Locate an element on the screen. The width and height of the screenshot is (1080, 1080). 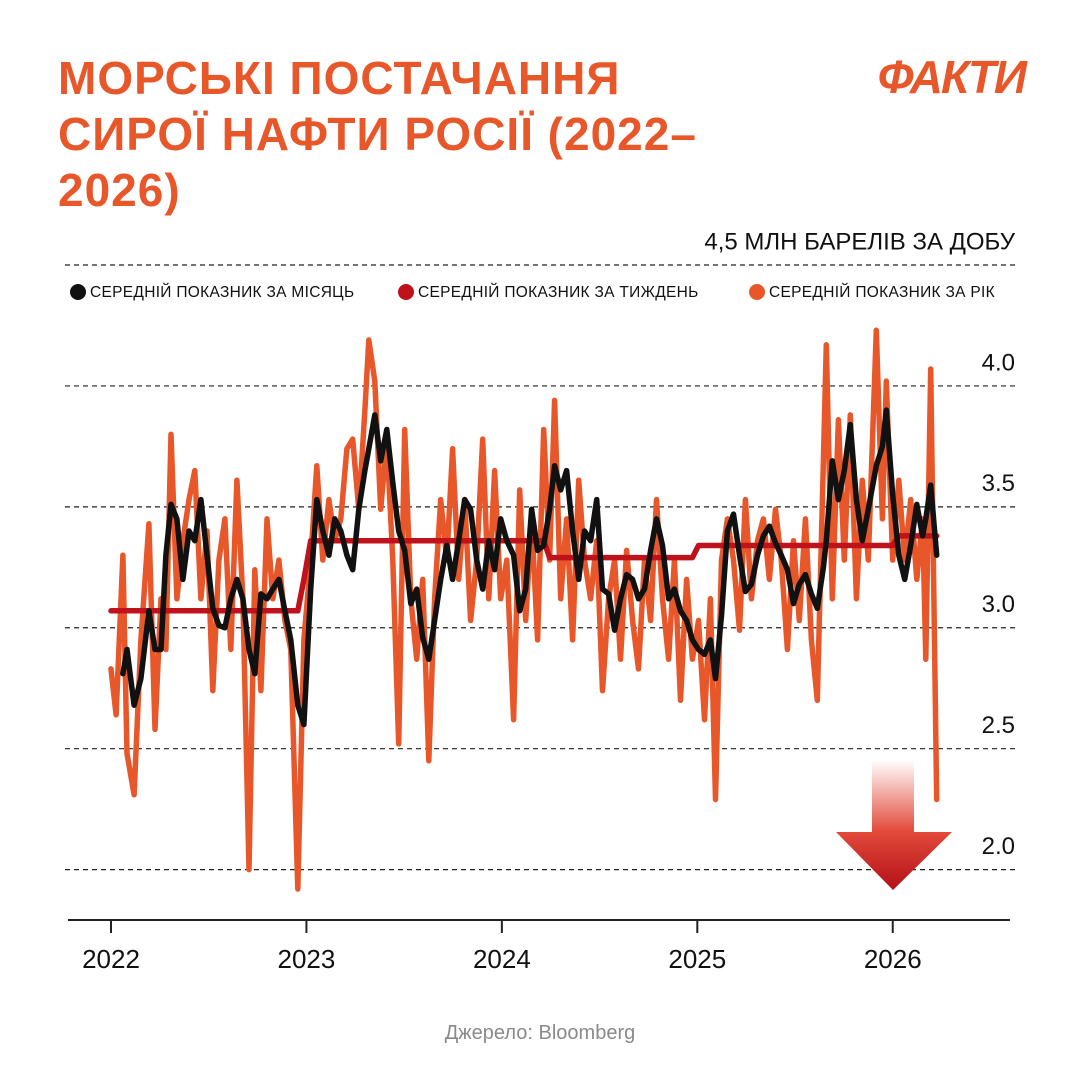
legend-label: СЕРЕДНІЙ ПОКАЗНИК ЗА МІСЯЦЬ is located at coordinates (222, 292).